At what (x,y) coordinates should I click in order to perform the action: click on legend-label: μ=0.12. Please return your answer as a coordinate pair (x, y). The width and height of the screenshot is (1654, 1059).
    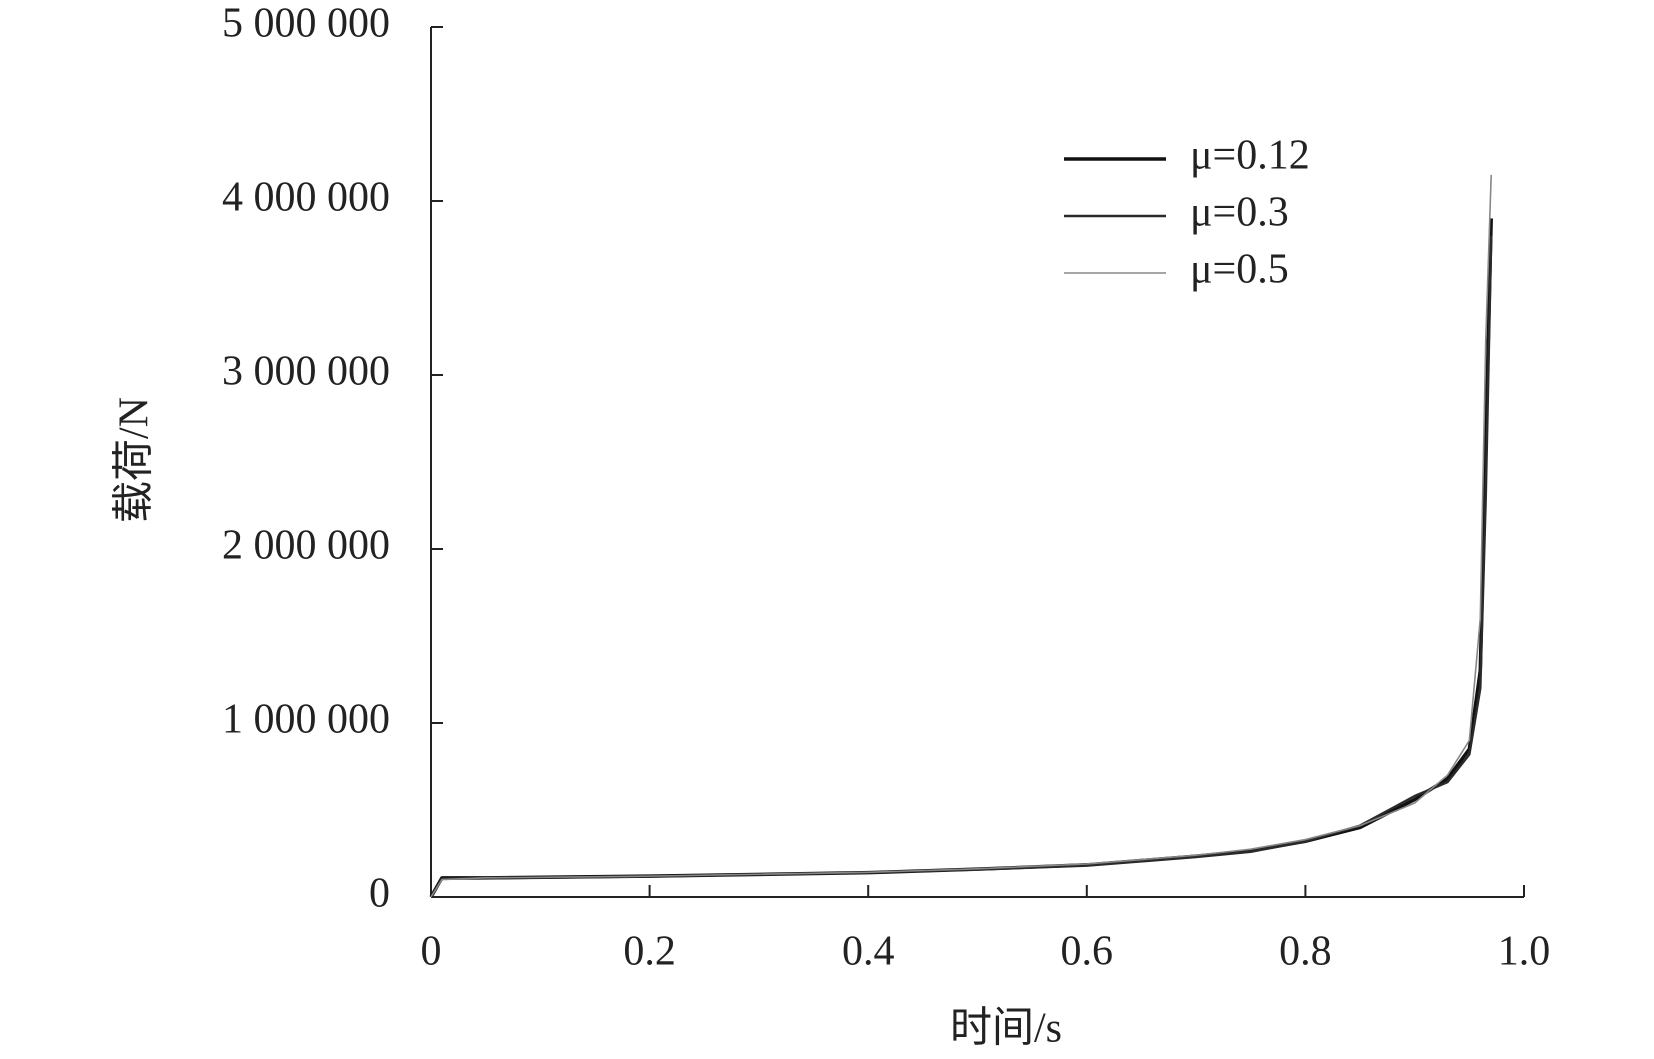
    Looking at the image, I should click on (1250, 156).